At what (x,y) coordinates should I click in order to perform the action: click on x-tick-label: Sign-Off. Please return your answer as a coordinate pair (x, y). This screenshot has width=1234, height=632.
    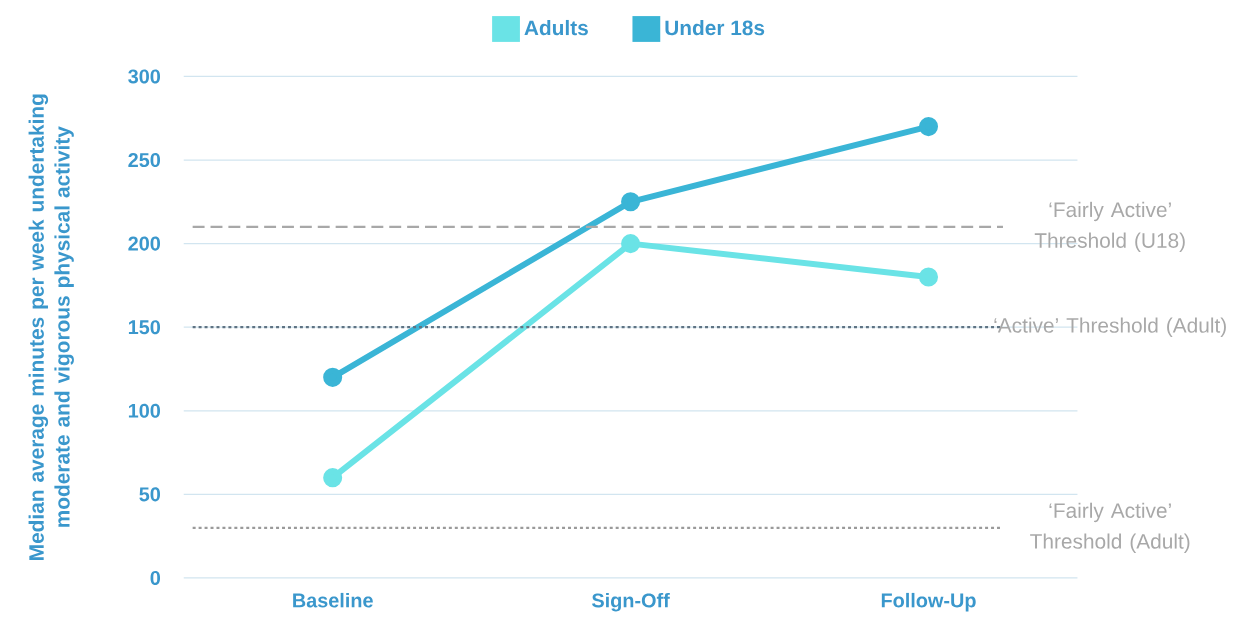
    Looking at the image, I should click on (630, 602).